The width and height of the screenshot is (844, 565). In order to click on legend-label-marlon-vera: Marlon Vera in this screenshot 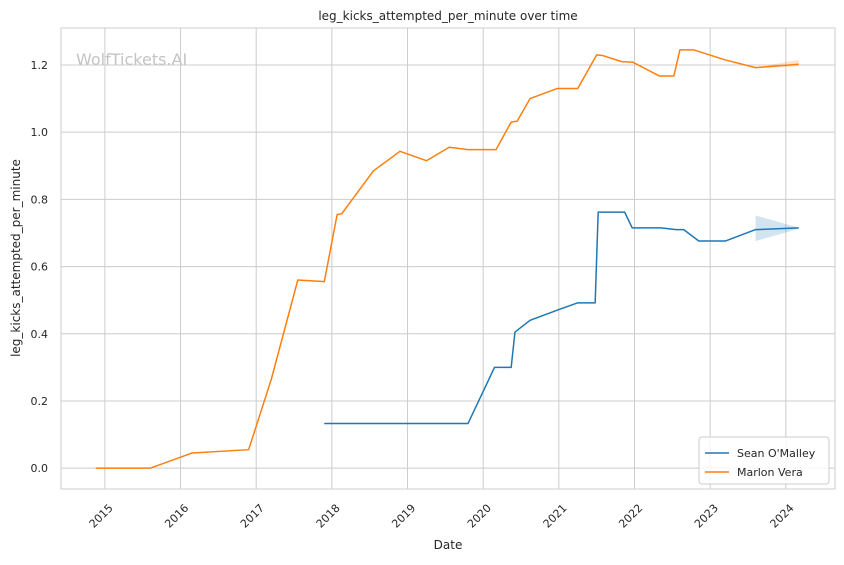, I will do `click(770, 472)`.